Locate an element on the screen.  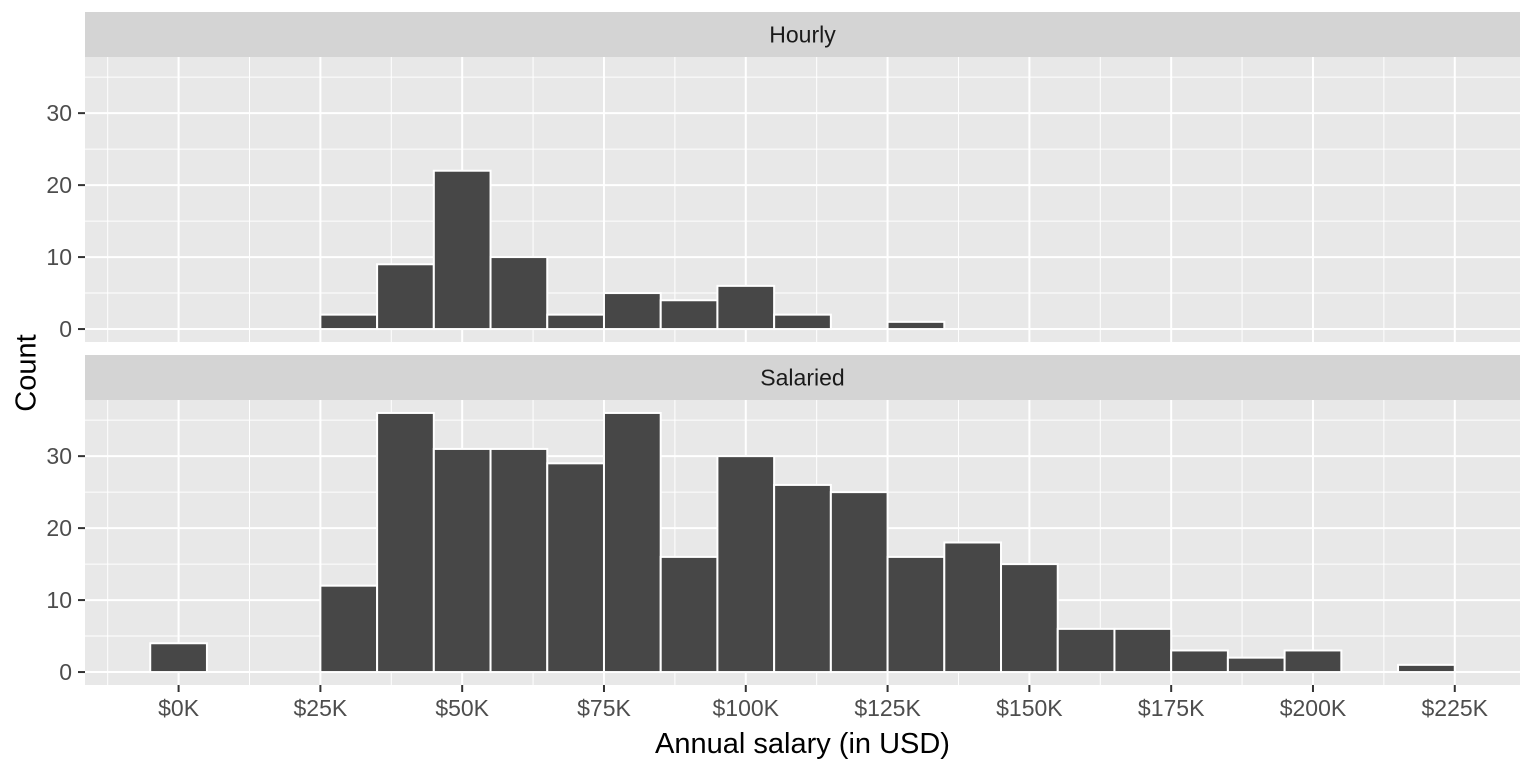
facet-strip-label: Hourly is located at coordinates (802, 35).